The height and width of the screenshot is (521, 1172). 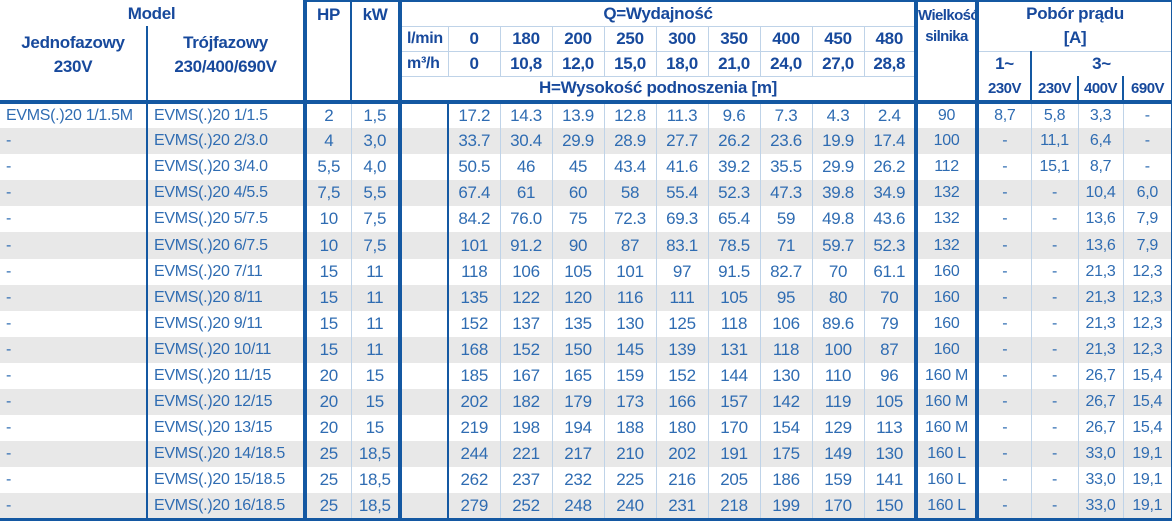 What do you see at coordinates (377, 193) in the screenshot?
I see `kw-cell: 5,5` at bounding box center [377, 193].